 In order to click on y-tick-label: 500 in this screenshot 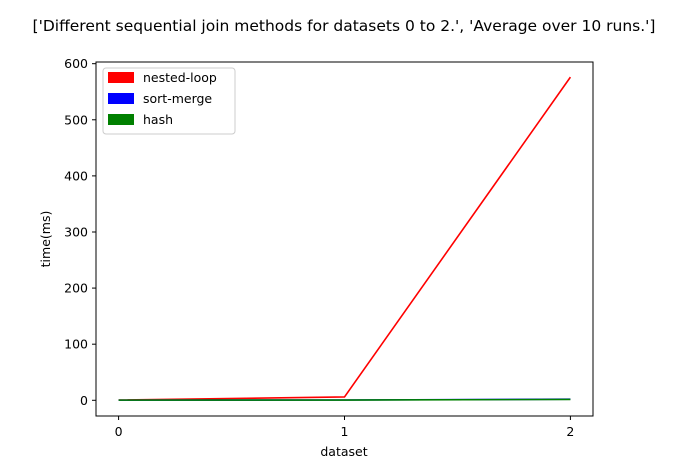, I will do `click(76, 119)`.